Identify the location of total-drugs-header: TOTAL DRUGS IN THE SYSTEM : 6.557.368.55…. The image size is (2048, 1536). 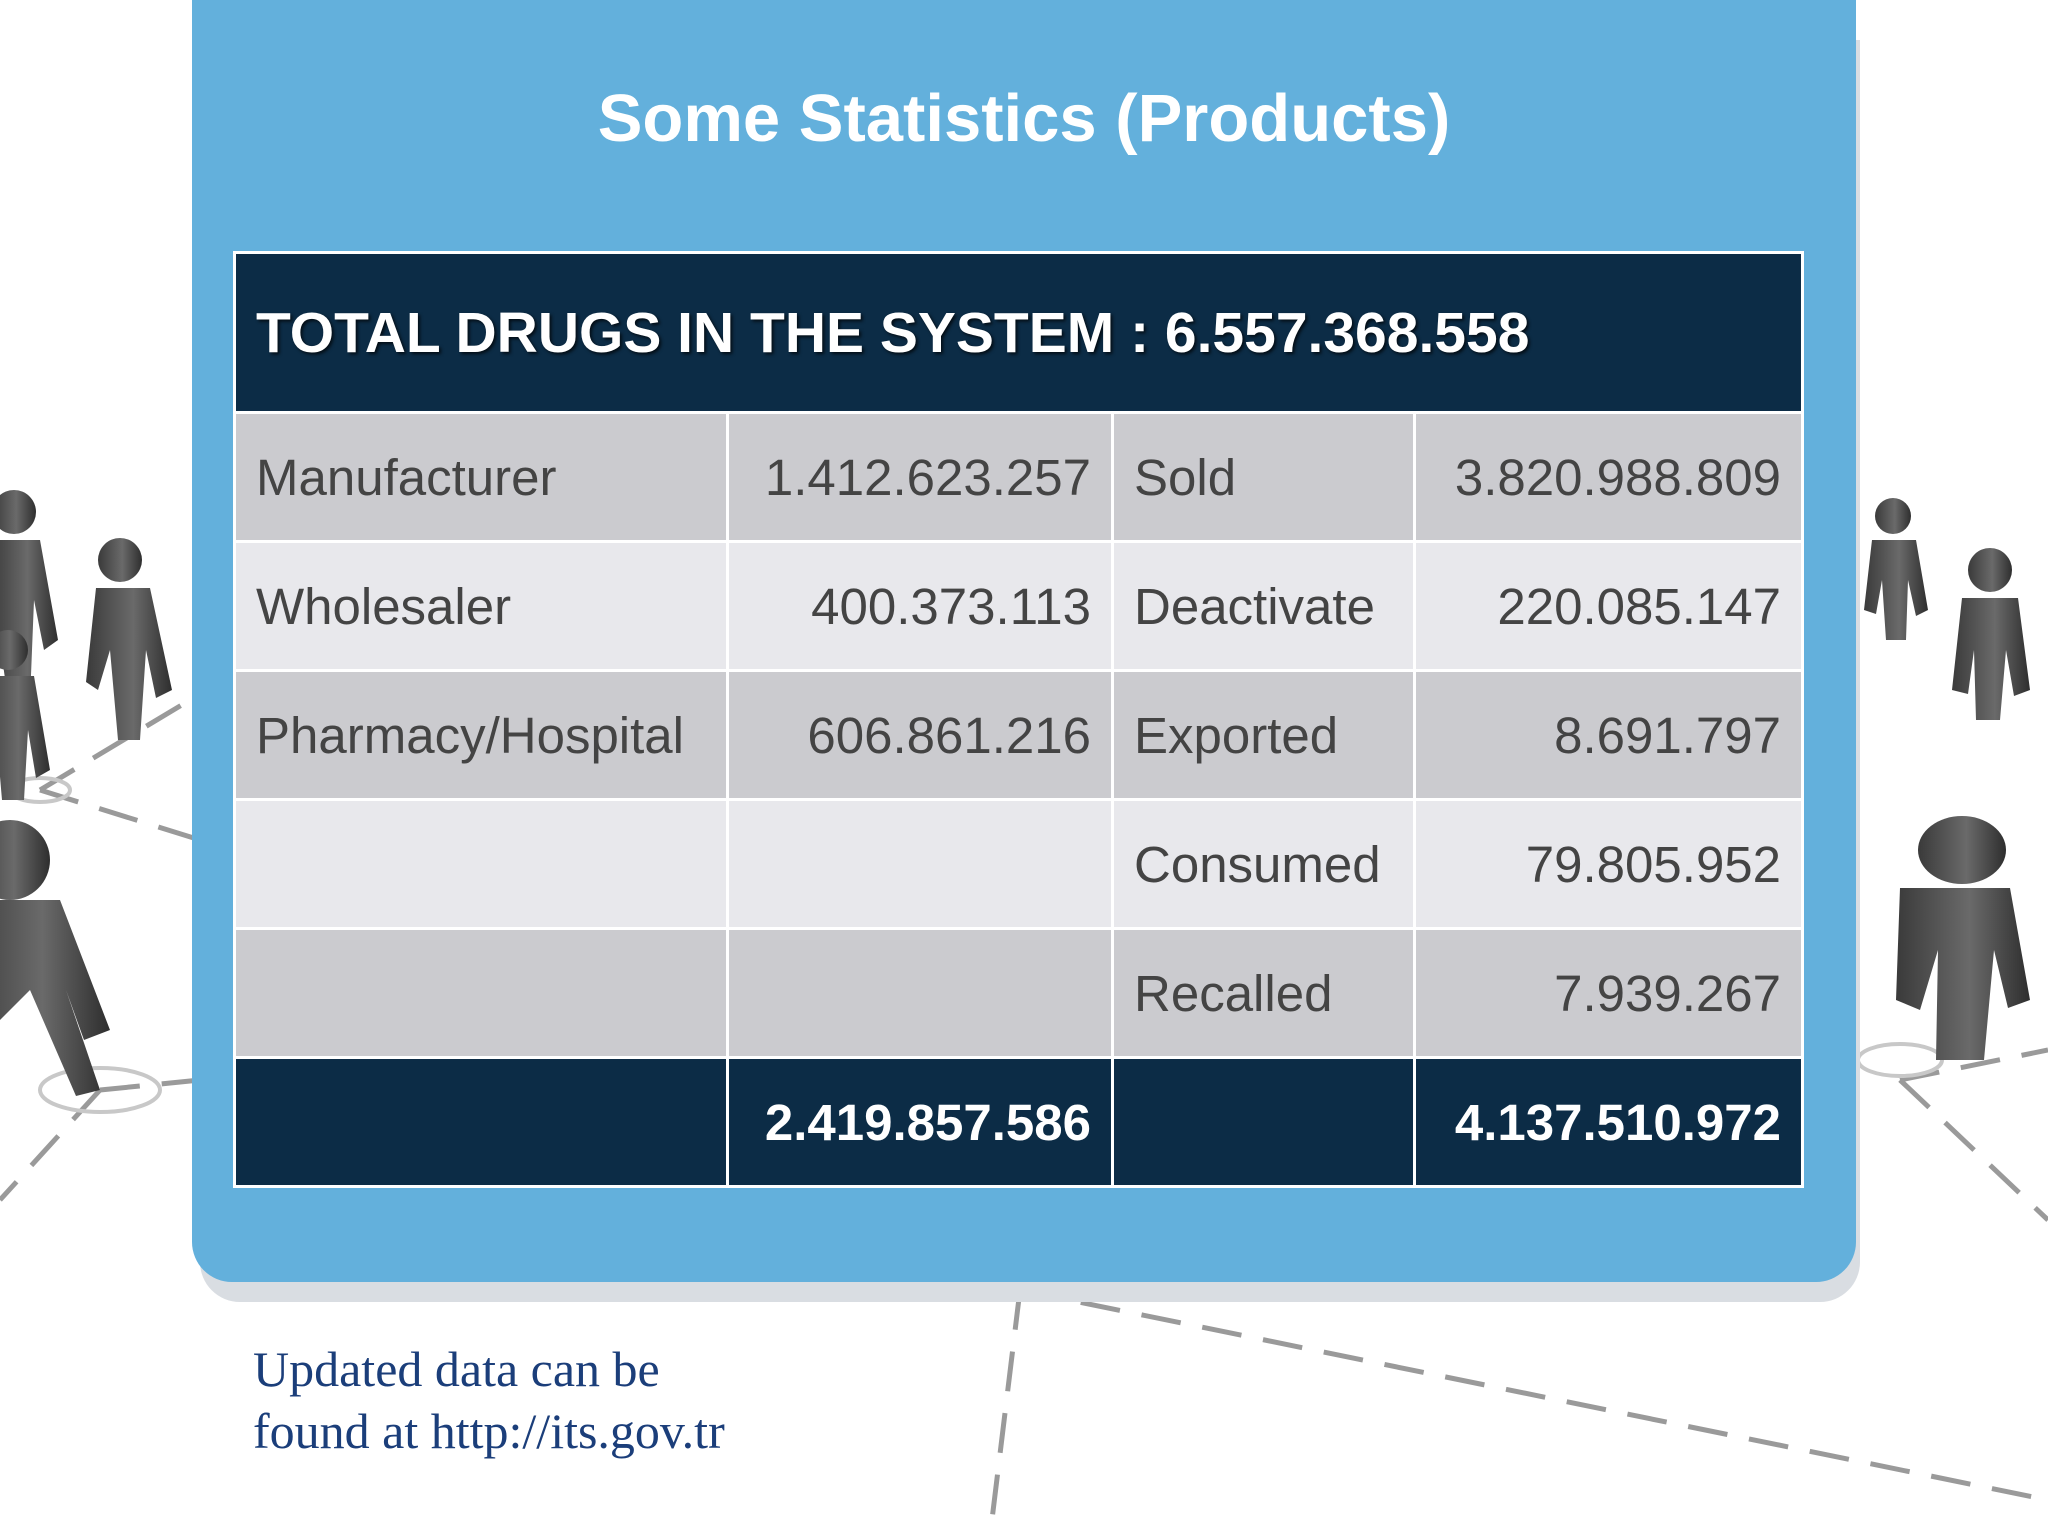
(1018, 332).